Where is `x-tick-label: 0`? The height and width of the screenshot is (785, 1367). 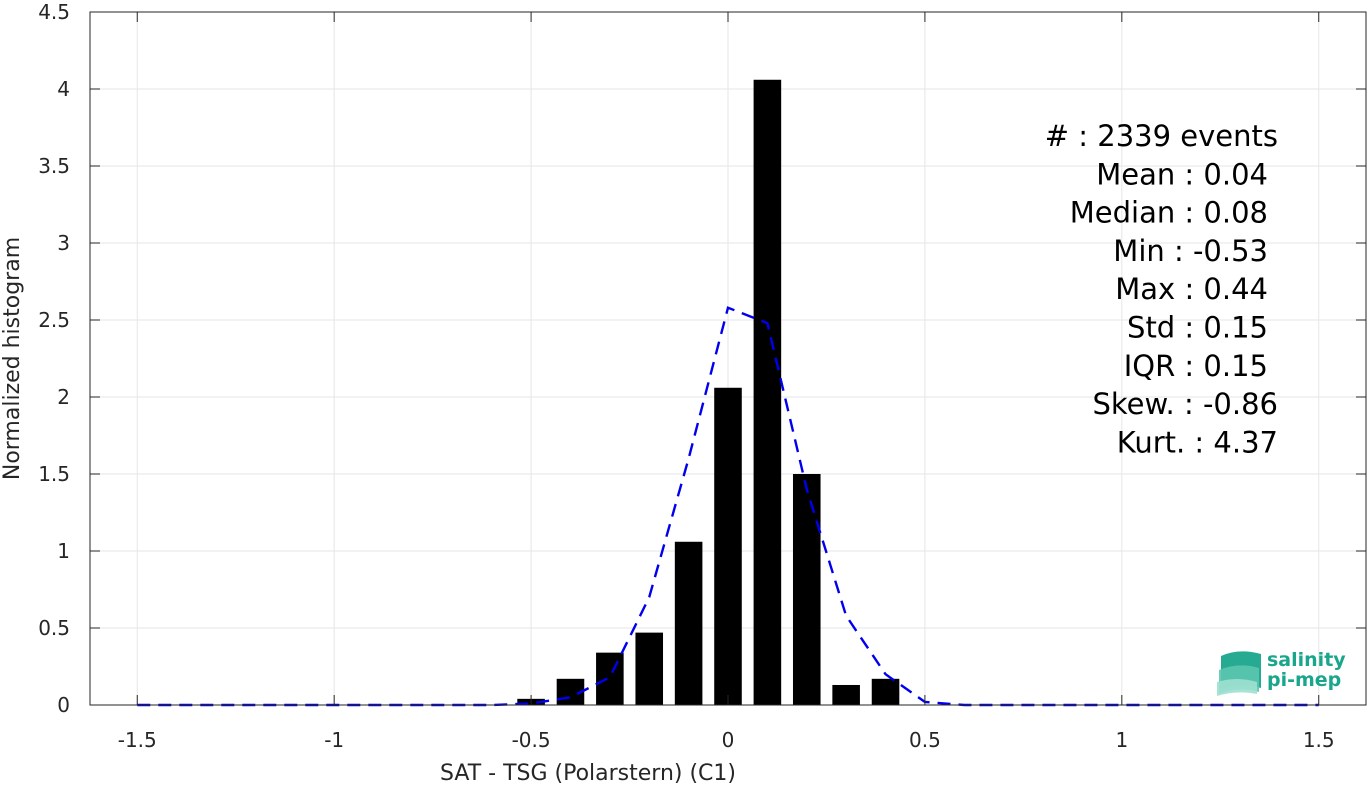
x-tick-label: 0 is located at coordinates (728, 740).